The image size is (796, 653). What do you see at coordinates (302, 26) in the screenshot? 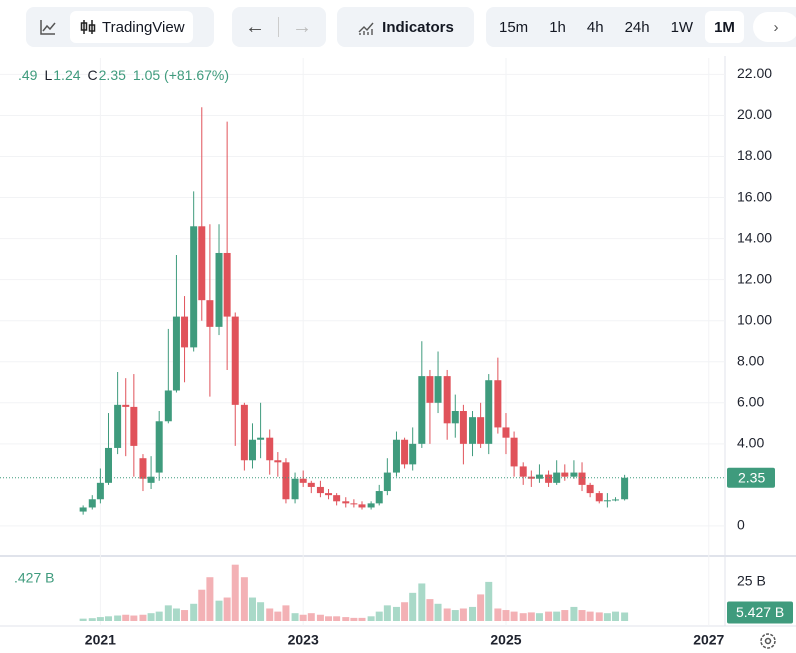
I see `forward-button: →` at bounding box center [302, 26].